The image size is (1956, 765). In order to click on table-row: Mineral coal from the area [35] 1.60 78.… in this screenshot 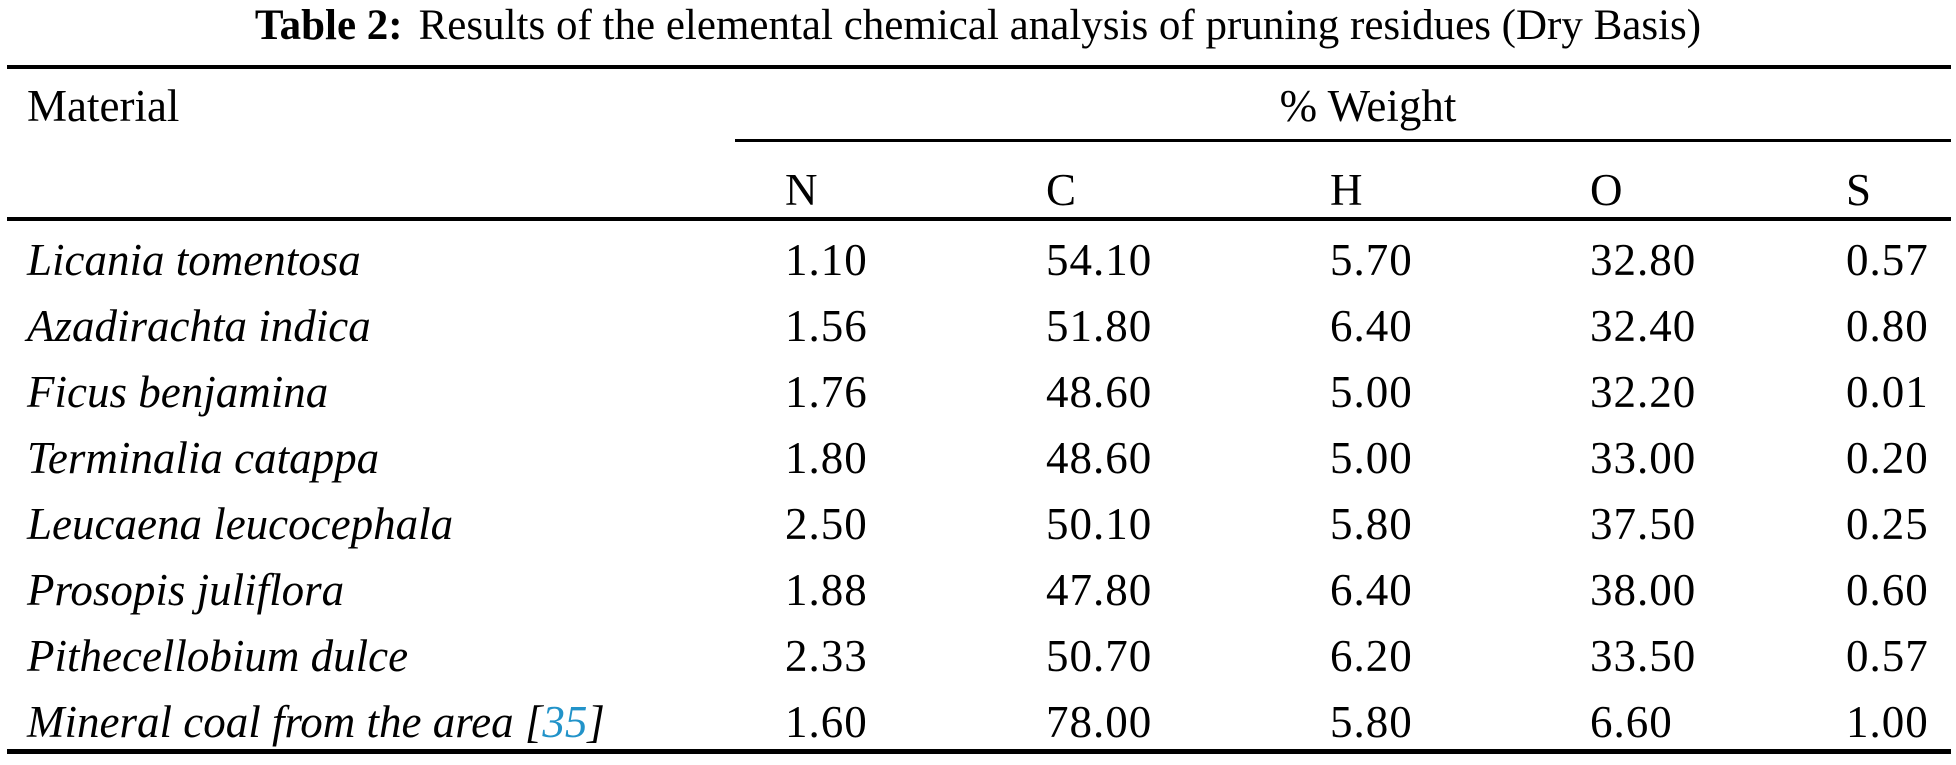, I will do `click(979, 716)`.